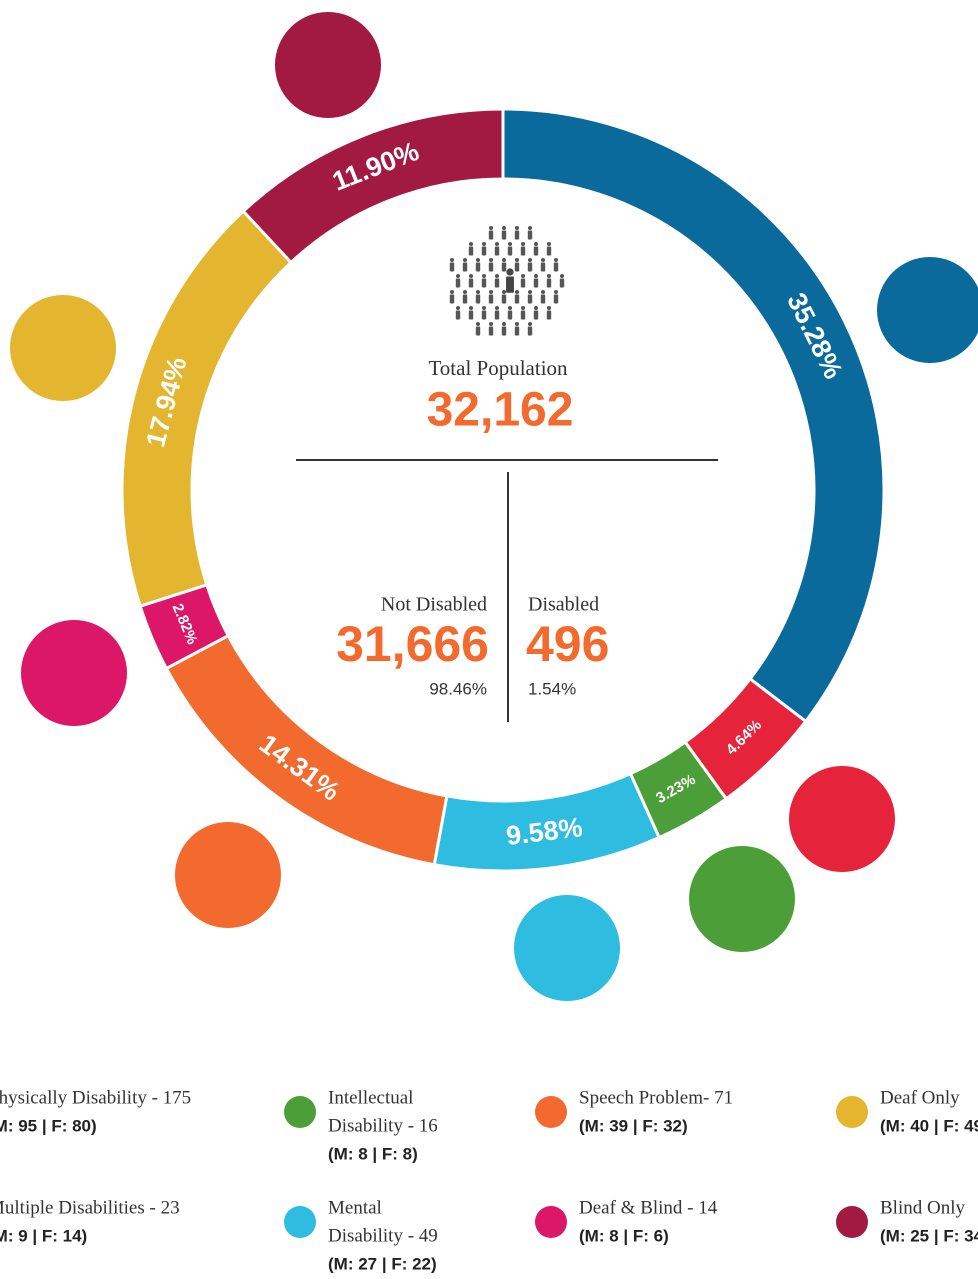 The height and width of the screenshot is (1279, 978). I want to click on legend-breakdown: (M: 8 | F: 8), so click(373, 1153).